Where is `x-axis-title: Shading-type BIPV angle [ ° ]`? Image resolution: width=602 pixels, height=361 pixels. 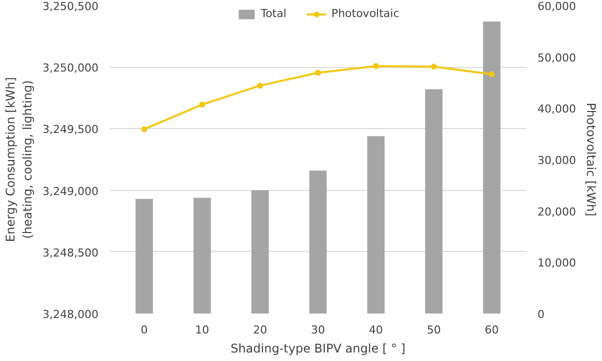 x-axis-title: Shading-type BIPV angle [ ° ] is located at coordinates (318, 349).